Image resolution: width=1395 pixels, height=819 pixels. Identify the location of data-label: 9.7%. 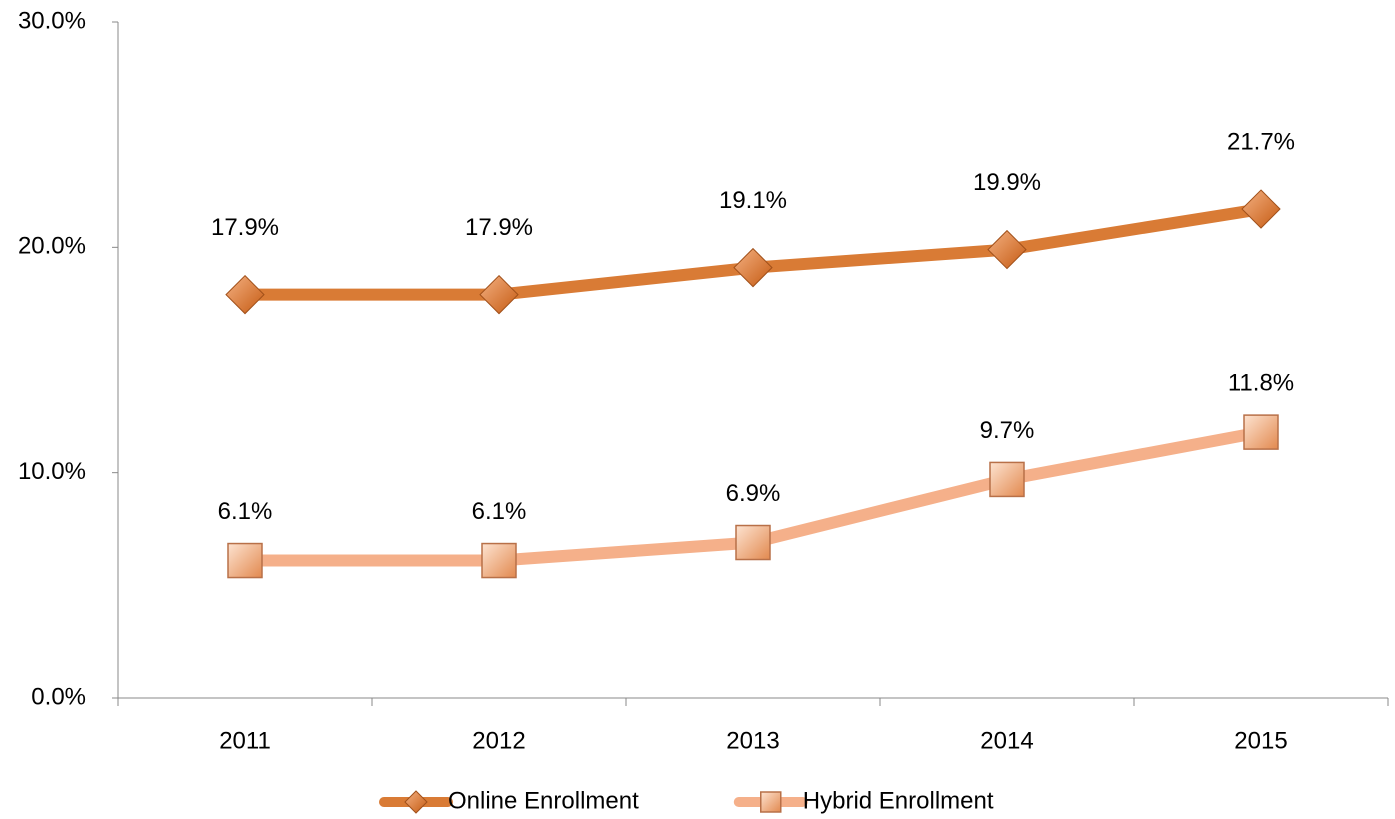
(1007, 430).